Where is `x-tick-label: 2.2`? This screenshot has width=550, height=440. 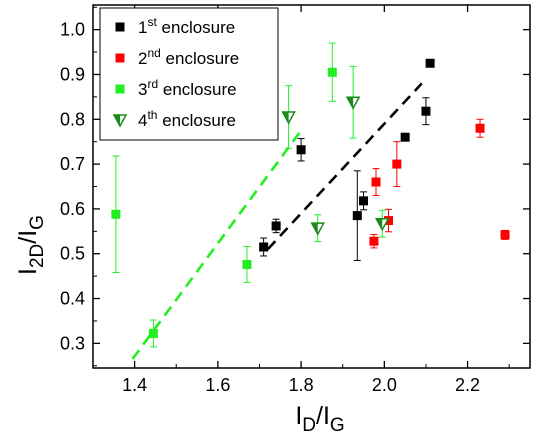 x-tick-label: 2.2 is located at coordinates (467, 385).